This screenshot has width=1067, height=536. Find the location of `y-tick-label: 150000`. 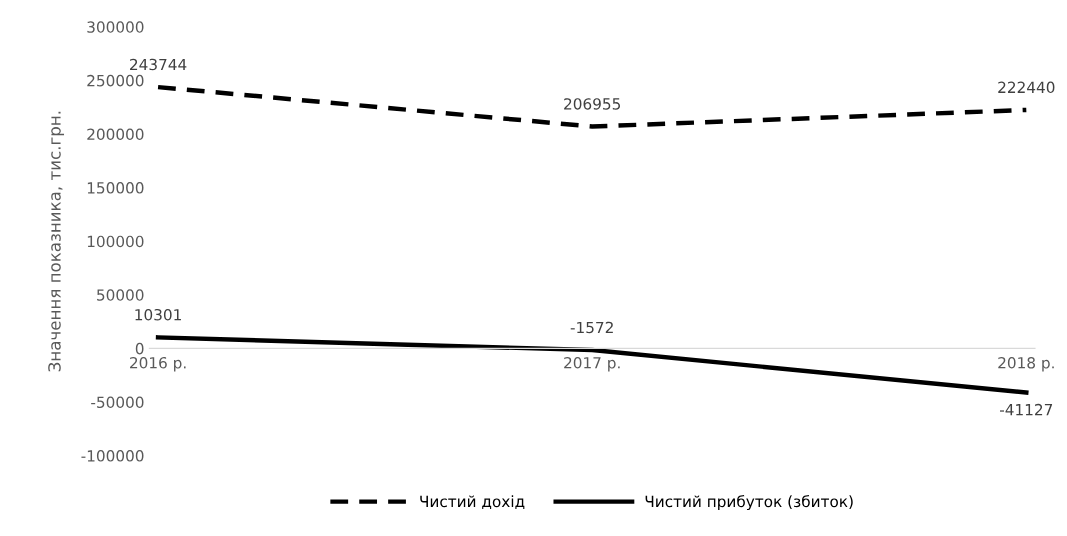

y-tick-label: 150000 is located at coordinates (115, 188).